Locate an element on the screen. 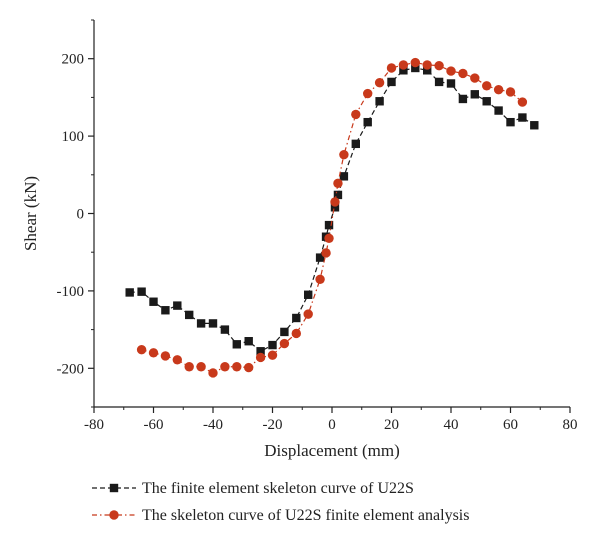  x-axis-ticks: -80 -60 -40 -20 0 20 40 60 80 is located at coordinates (331, 420).